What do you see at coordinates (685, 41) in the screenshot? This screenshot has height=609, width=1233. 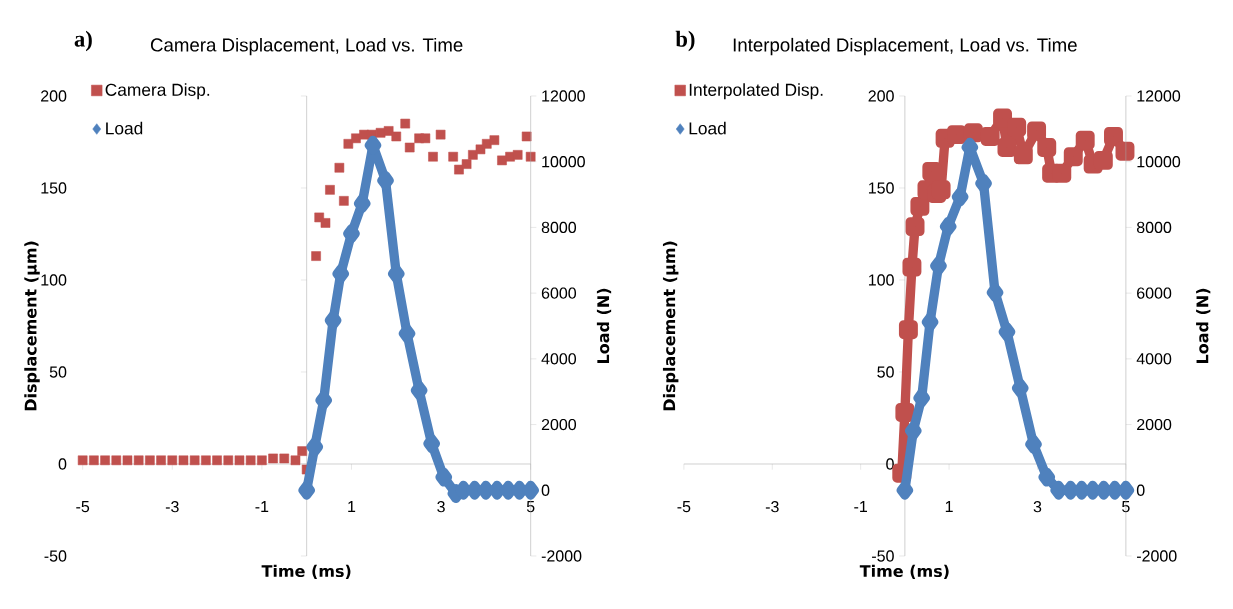 I see `text: b)` at bounding box center [685, 41].